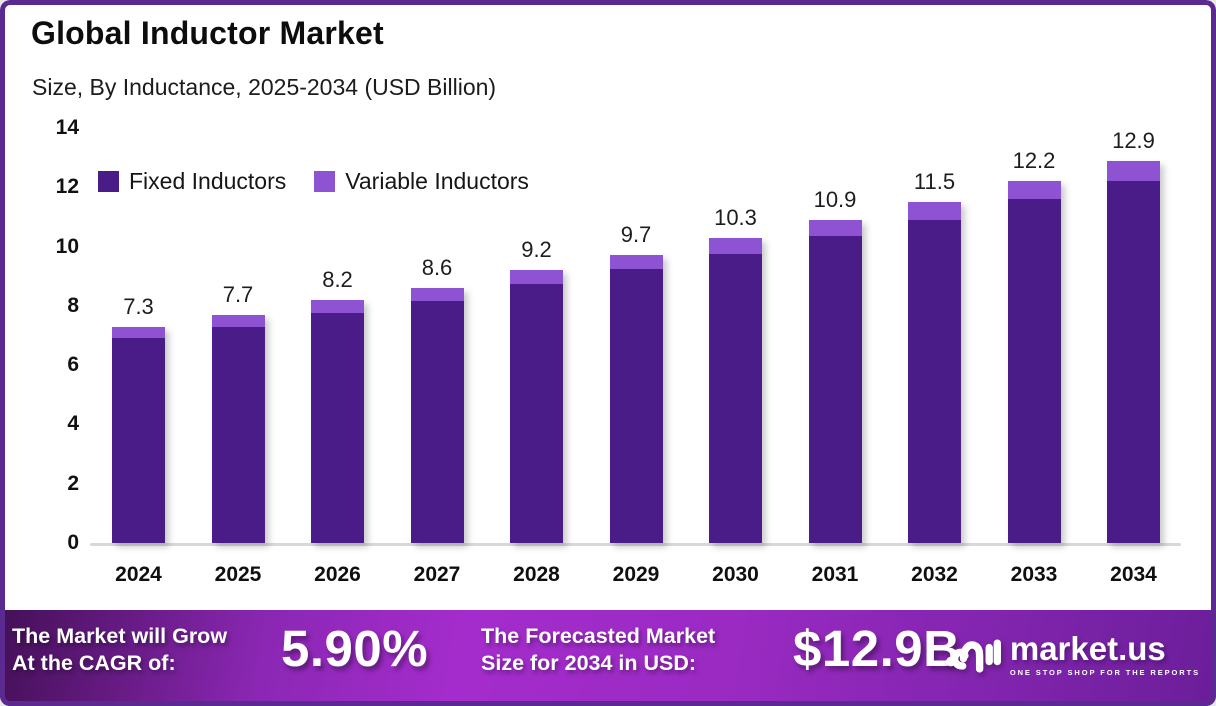 The width and height of the screenshot is (1216, 706). What do you see at coordinates (138, 440) in the screenshot?
I see `bar-2024-fixed-segment` at bounding box center [138, 440].